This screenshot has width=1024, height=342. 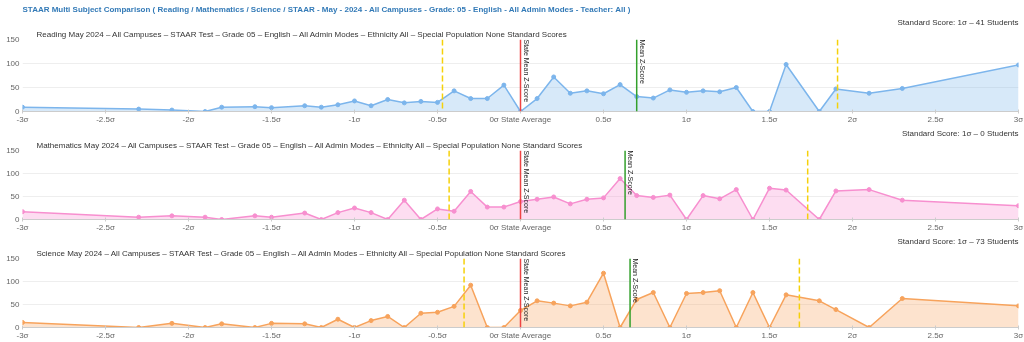 What do you see at coordinates (326, 9) in the screenshot?
I see `text: STAAR Multi Subject Comparison ( Reading / Mathematics / Science / STAAR - May - 2024 - All Campuses - Grade: 05 - English - All Admin Modes - Teacher: All )` at bounding box center [326, 9].